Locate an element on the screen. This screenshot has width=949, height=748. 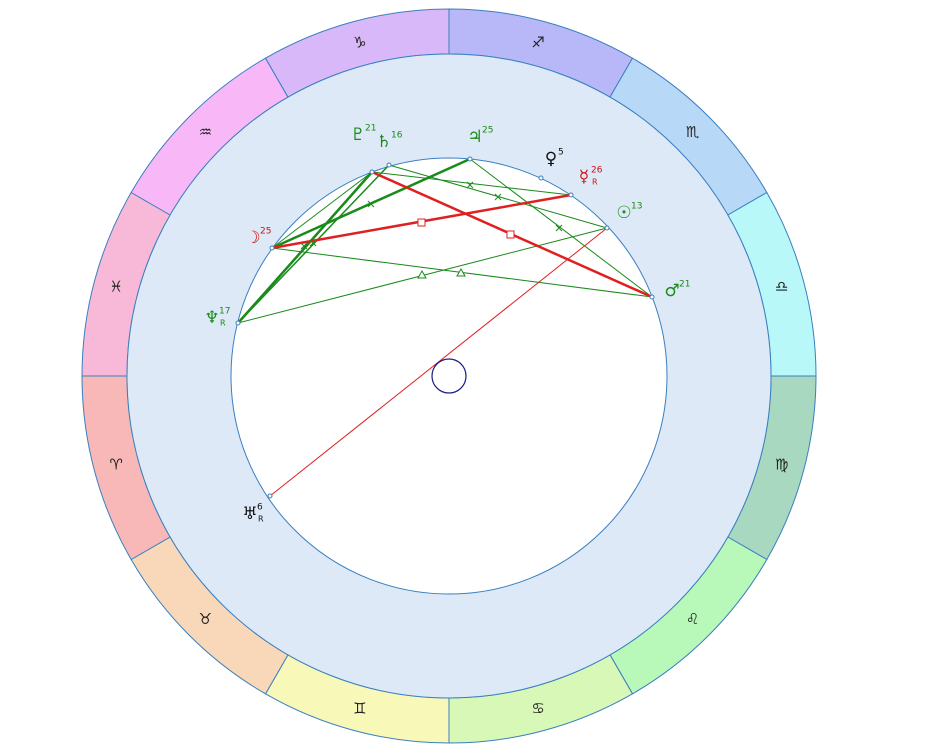
sextile-symbol is located at coordinates (431, 215).